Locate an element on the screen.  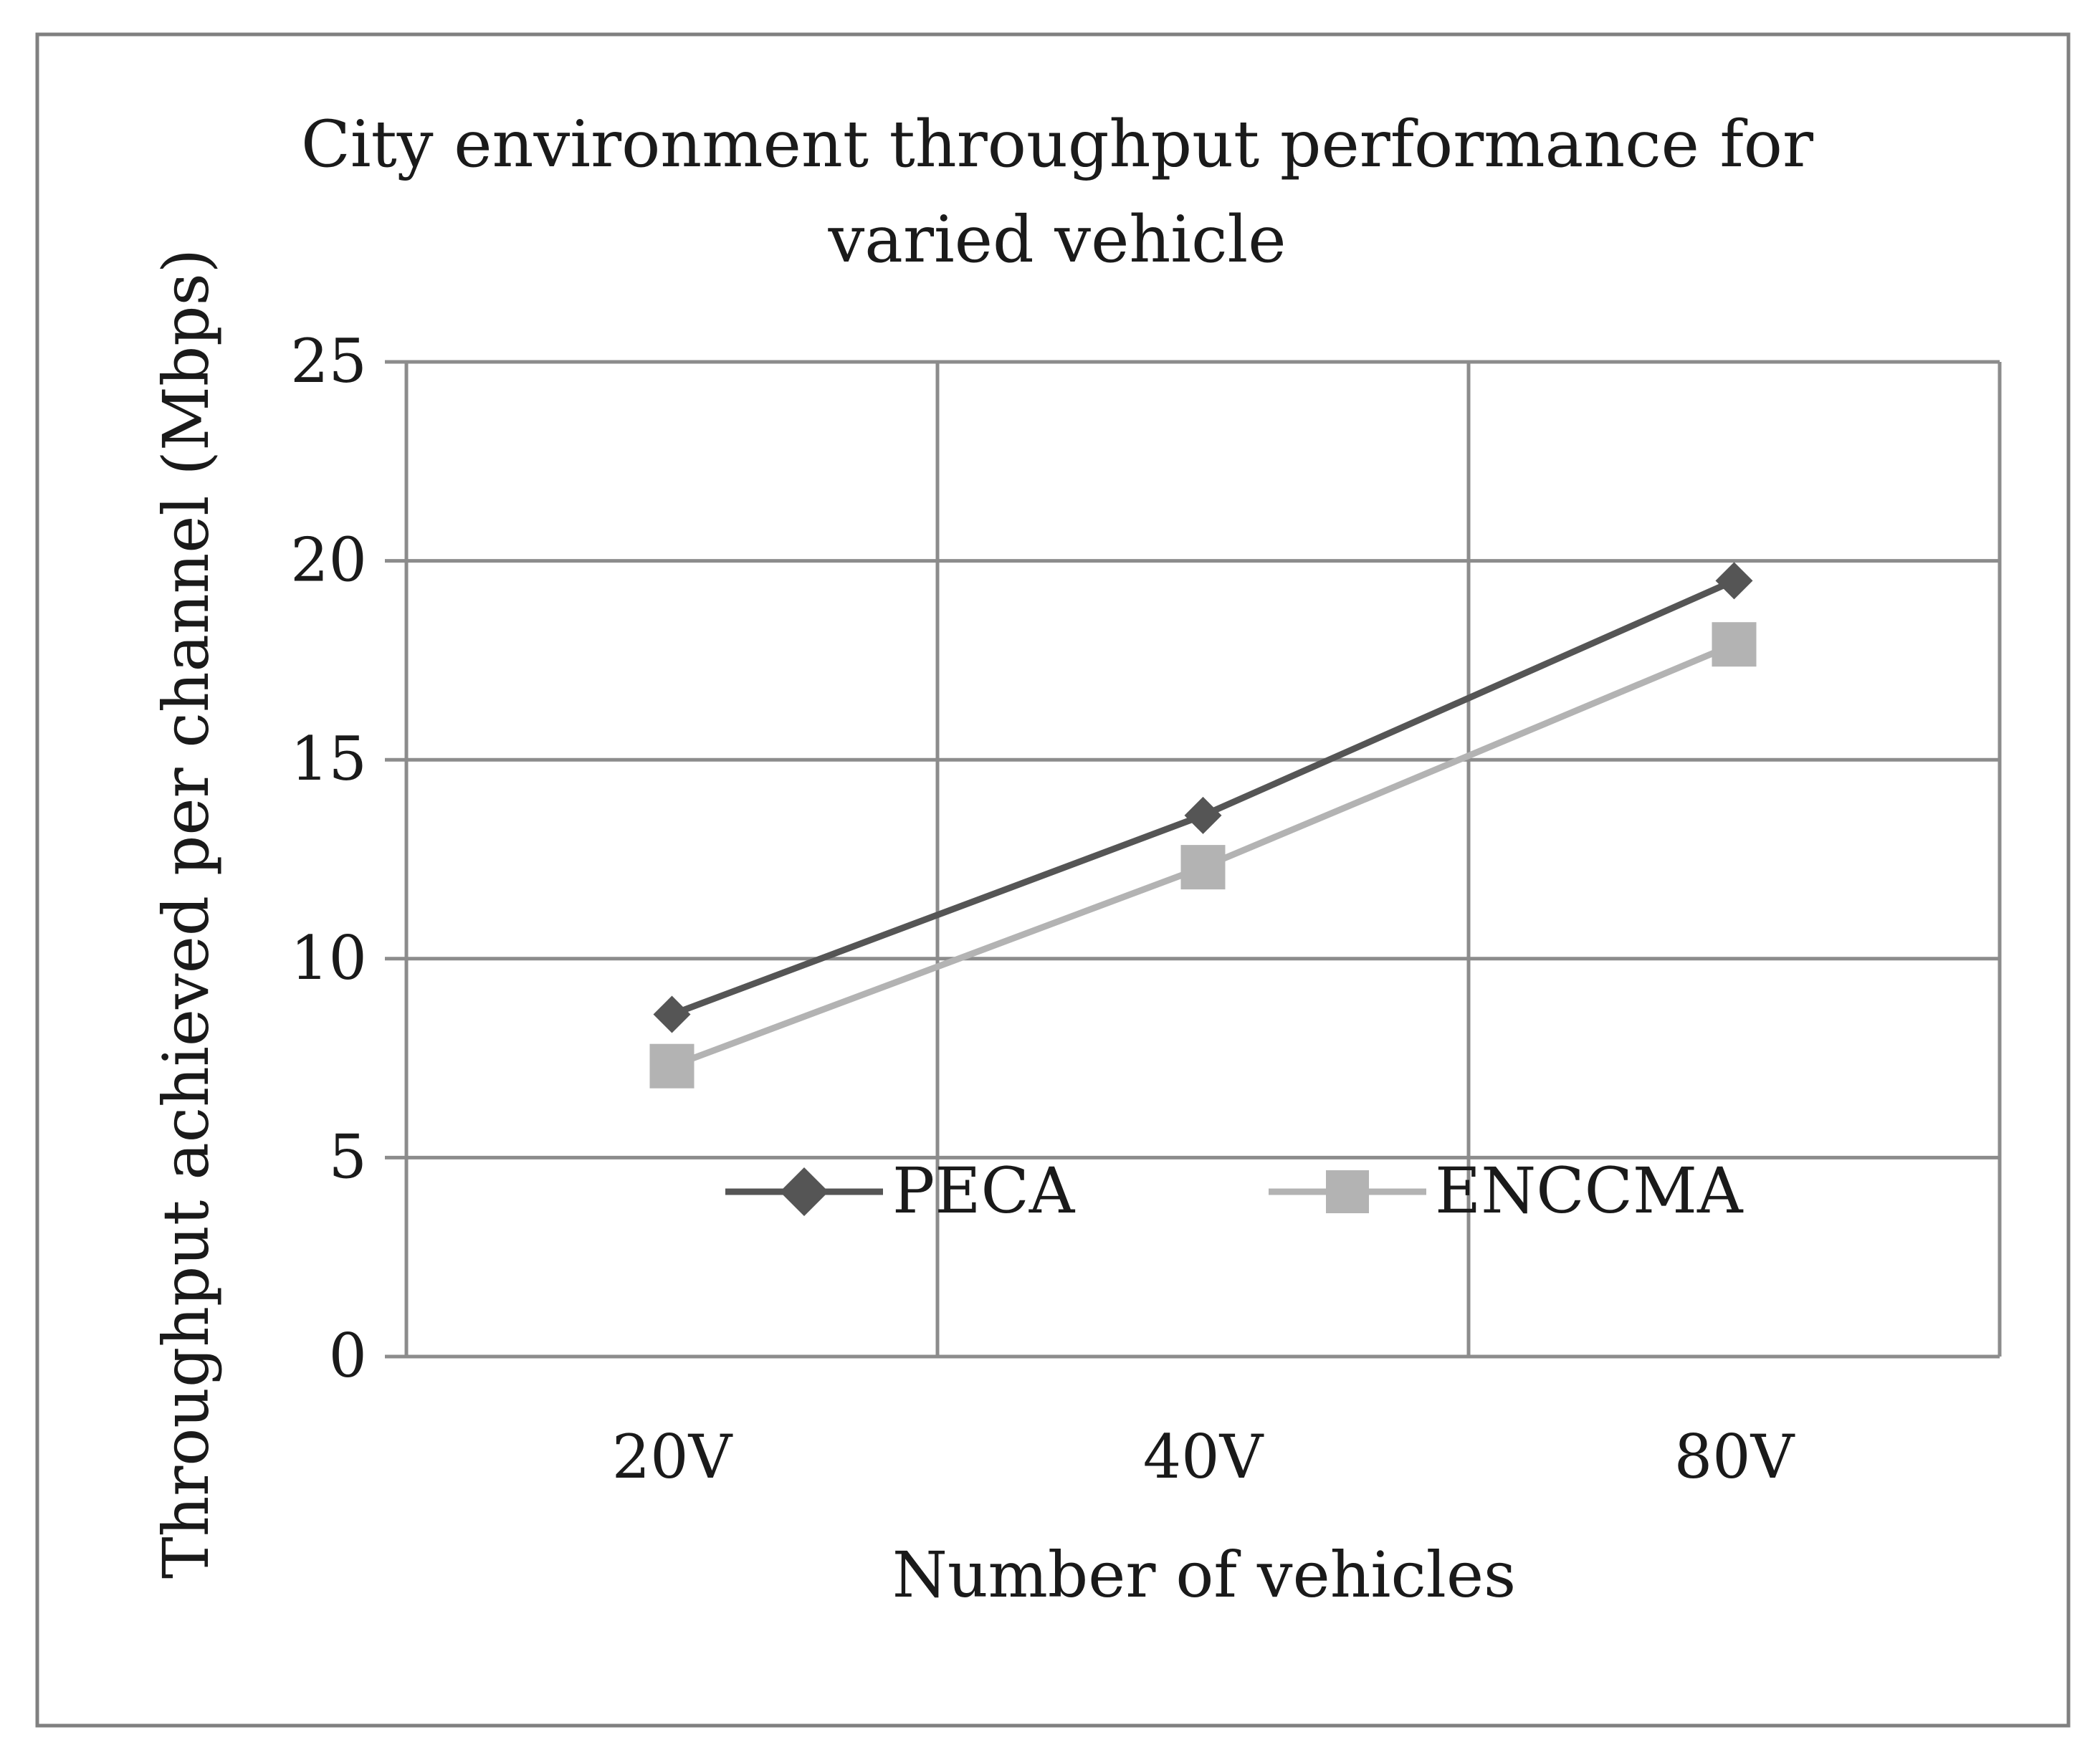
y-tick-label-15: 15 is located at coordinates (328, 759).